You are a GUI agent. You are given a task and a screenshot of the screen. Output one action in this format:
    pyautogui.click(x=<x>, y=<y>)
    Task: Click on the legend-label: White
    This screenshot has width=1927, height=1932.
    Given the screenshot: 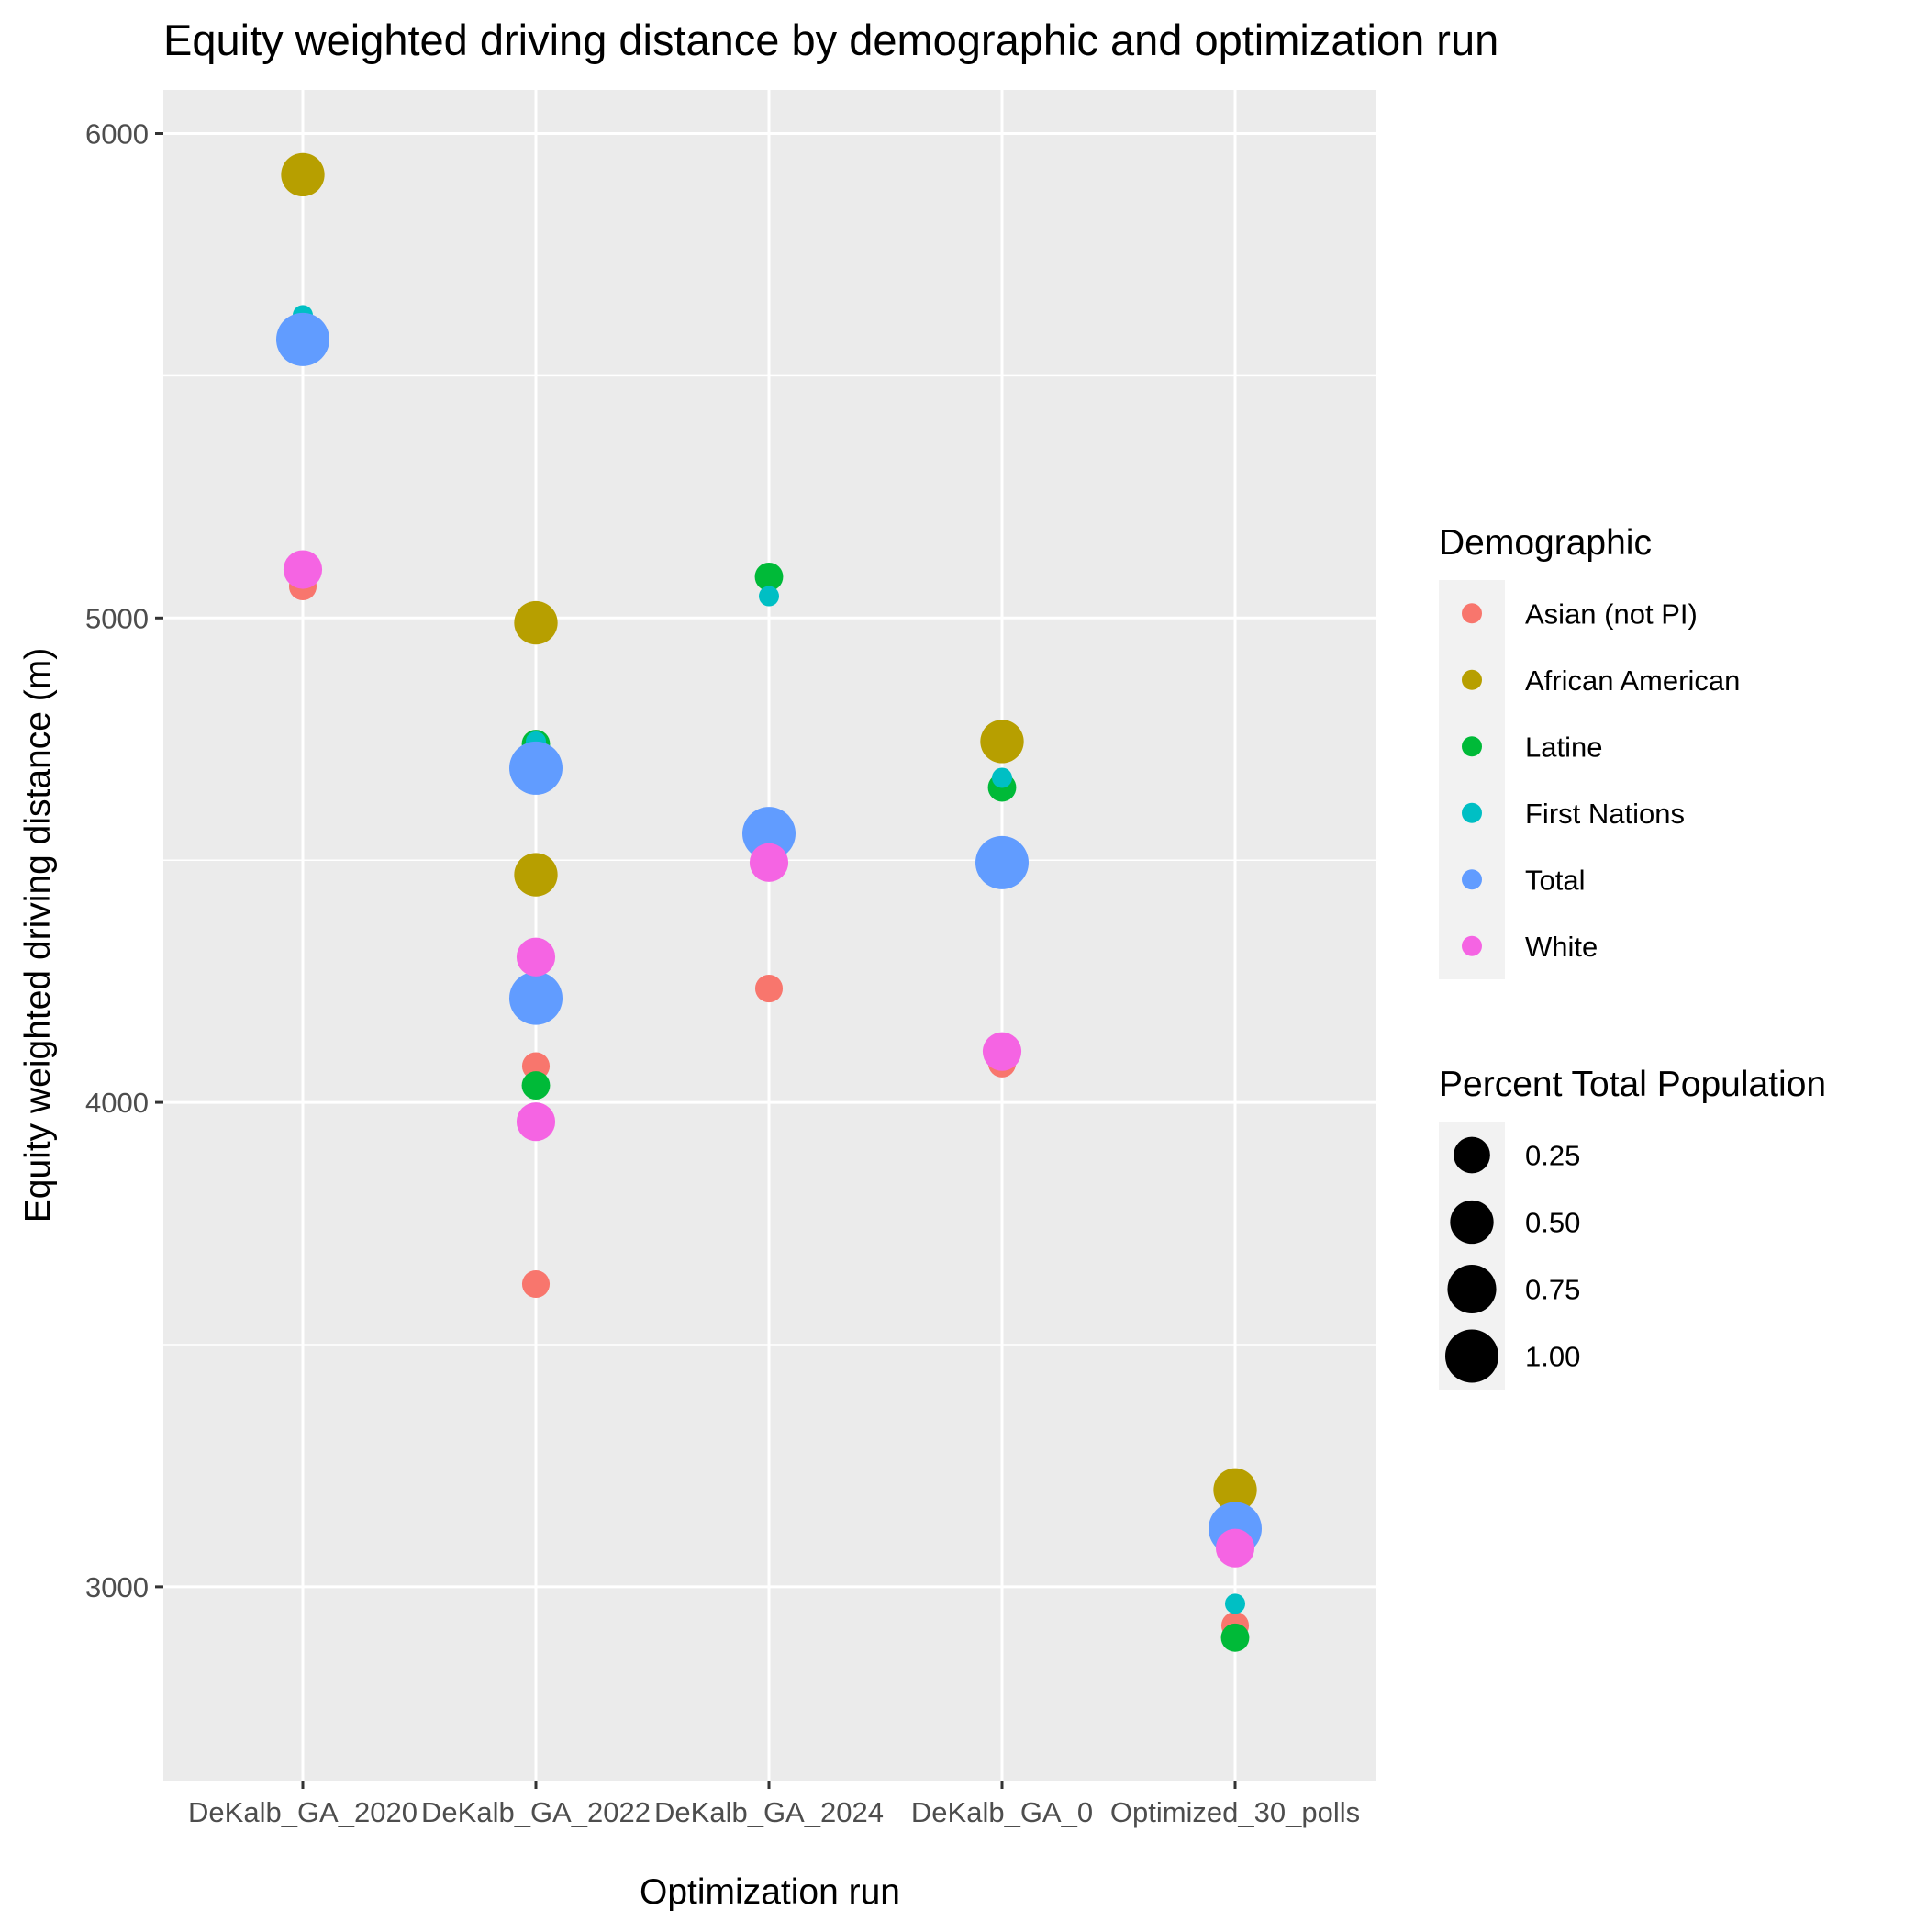 What is the action you would take?
    pyautogui.click(x=1561, y=947)
    